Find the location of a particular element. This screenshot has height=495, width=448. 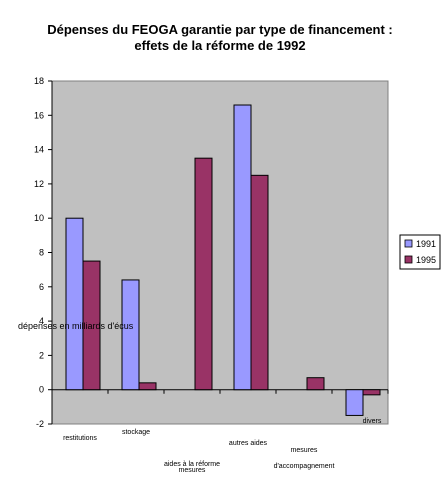

legend-label-1991: 1991 is located at coordinates (426, 244).